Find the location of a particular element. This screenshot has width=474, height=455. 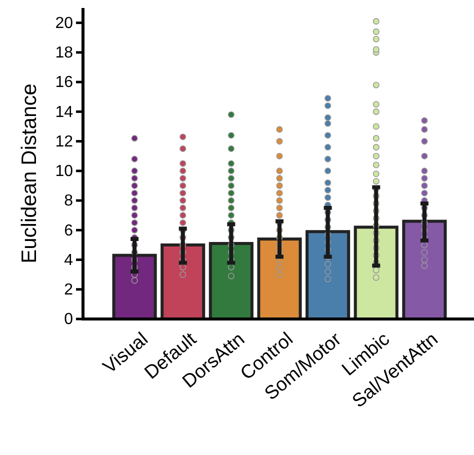

y-tick-label: 4 is located at coordinates (69, 260).